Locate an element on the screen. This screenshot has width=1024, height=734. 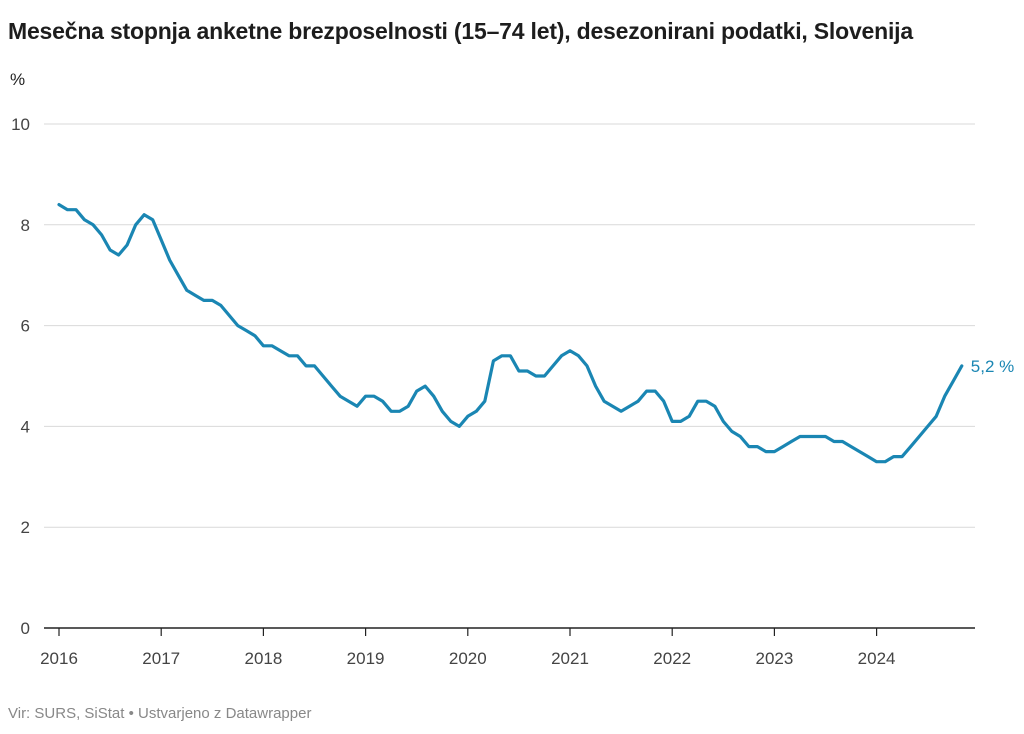
y-tick-label: 10 is located at coordinates (20, 124).